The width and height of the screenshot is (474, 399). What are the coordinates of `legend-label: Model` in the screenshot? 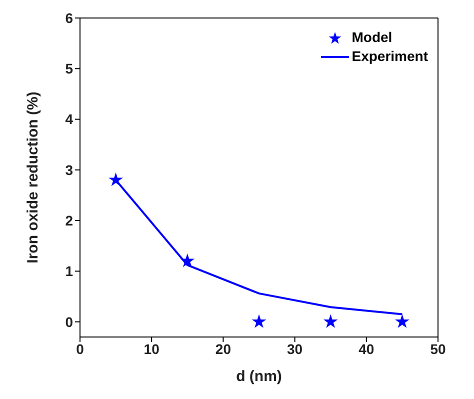 It's located at (372, 37).